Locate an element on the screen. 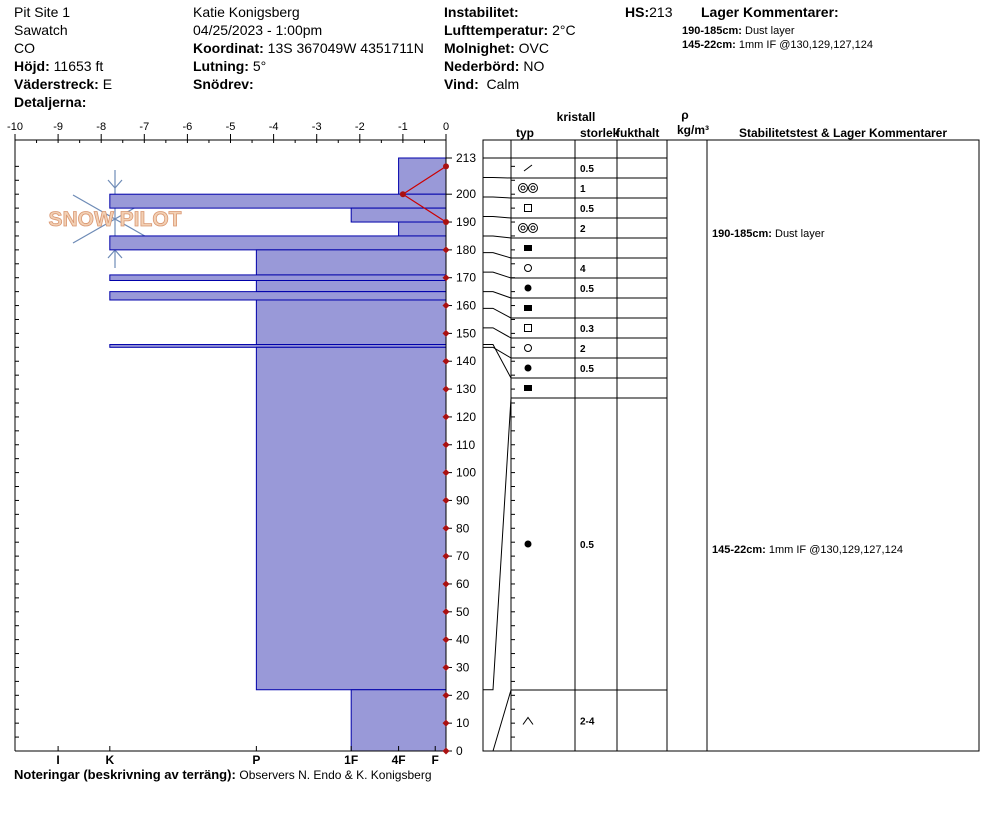 The image size is (994, 840). instability: Instabilitet: is located at coordinates (481, 12).